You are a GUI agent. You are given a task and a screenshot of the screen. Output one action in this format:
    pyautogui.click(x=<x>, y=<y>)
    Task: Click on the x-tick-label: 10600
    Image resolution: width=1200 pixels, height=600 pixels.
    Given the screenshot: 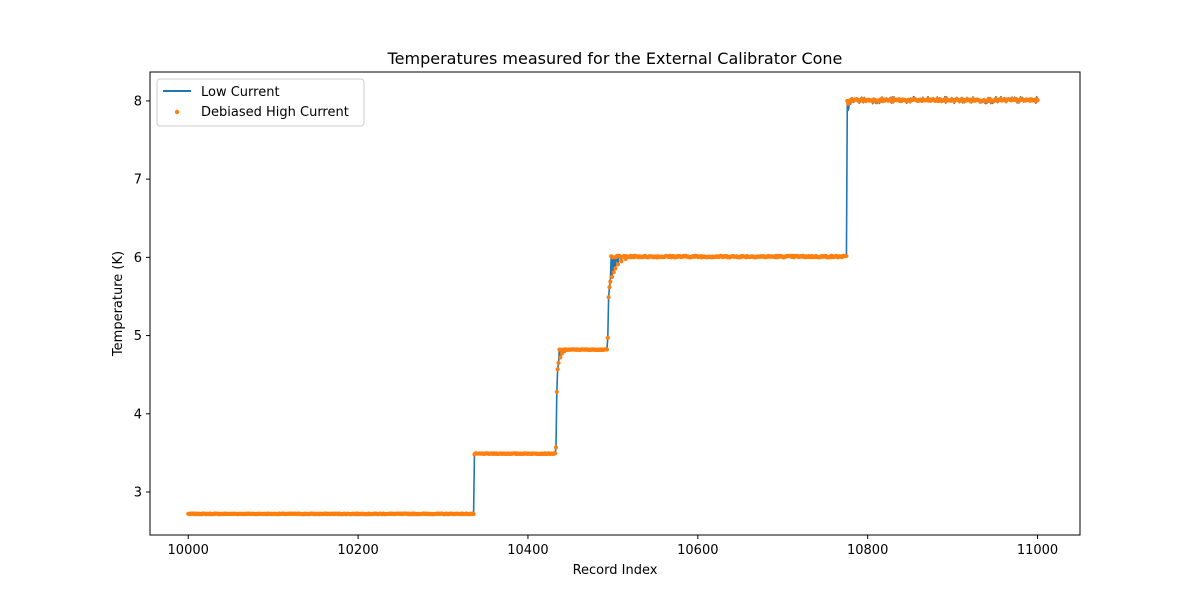 What is the action you would take?
    pyautogui.click(x=697, y=550)
    